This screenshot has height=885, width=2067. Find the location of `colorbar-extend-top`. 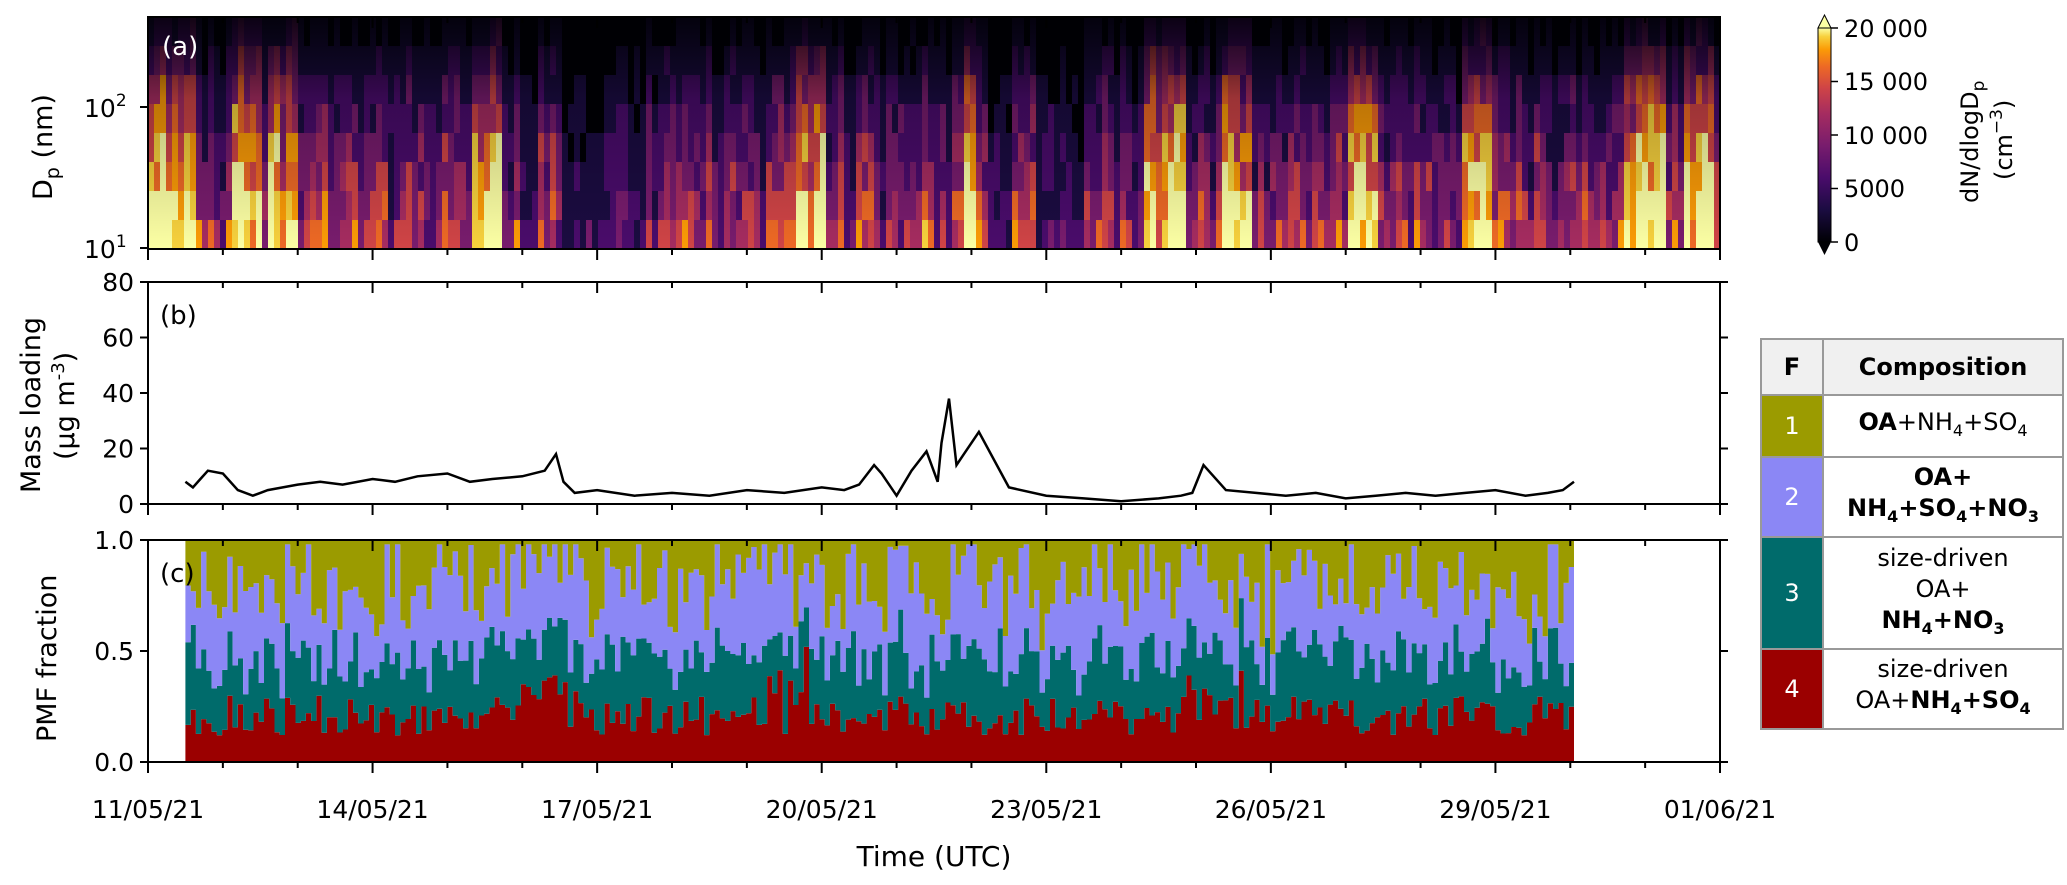

colorbar-extend-top is located at coordinates (1824, 21).